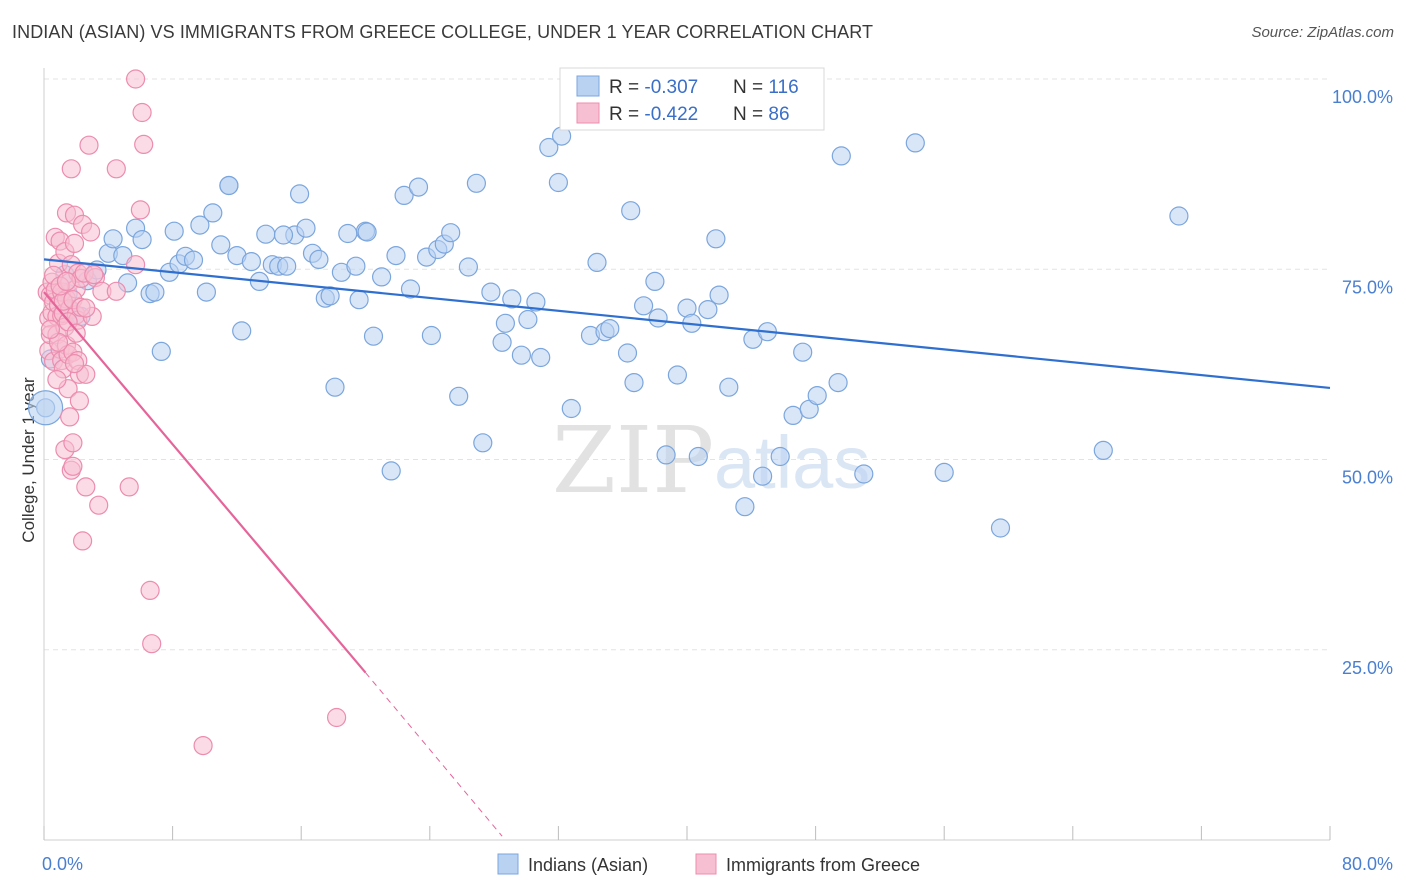 This screenshot has width=1406, height=892. I want to click on y-tick-label-0: 100.0%, so click(1362, 97).